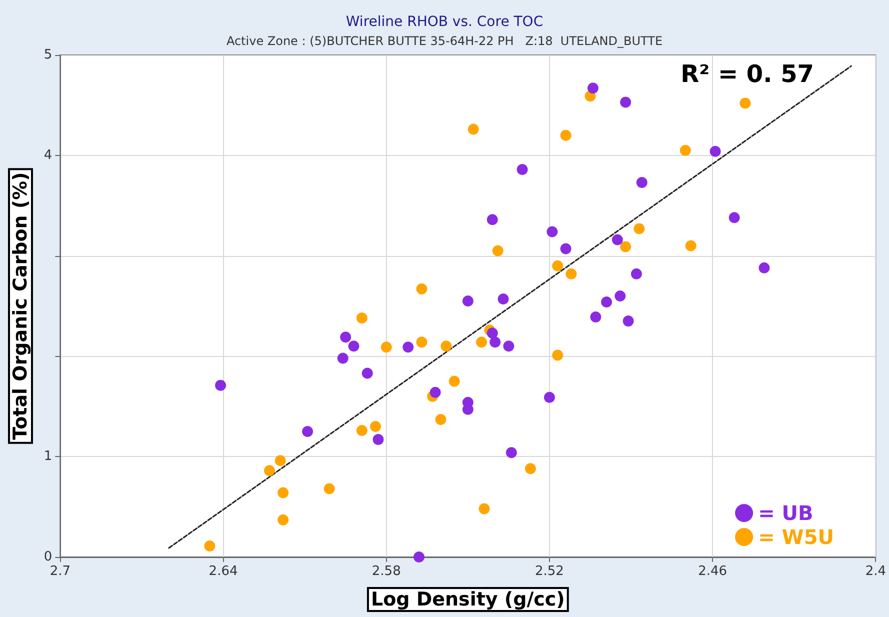 This screenshot has width=889, height=617. I want to click on y-axis-title: Total Organic Carbon (%), so click(21, 306).